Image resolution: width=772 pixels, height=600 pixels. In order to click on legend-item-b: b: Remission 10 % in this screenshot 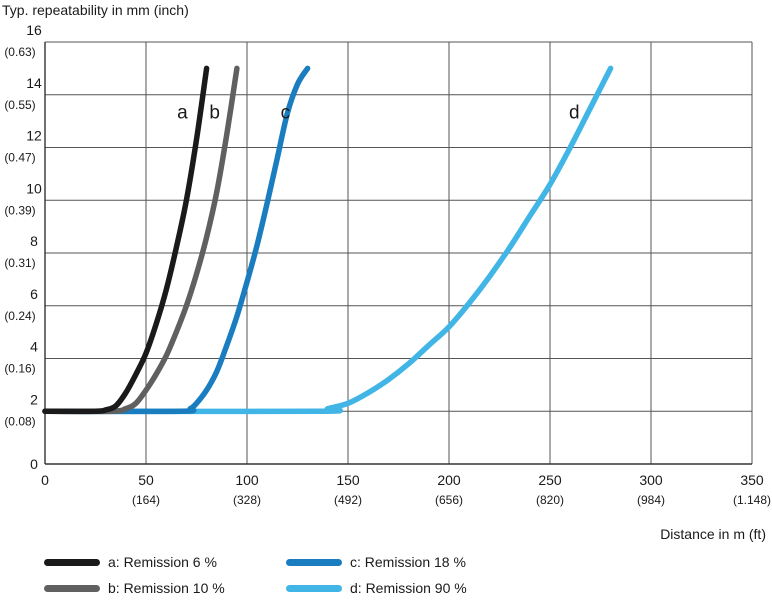, I will do `click(134, 588)`.